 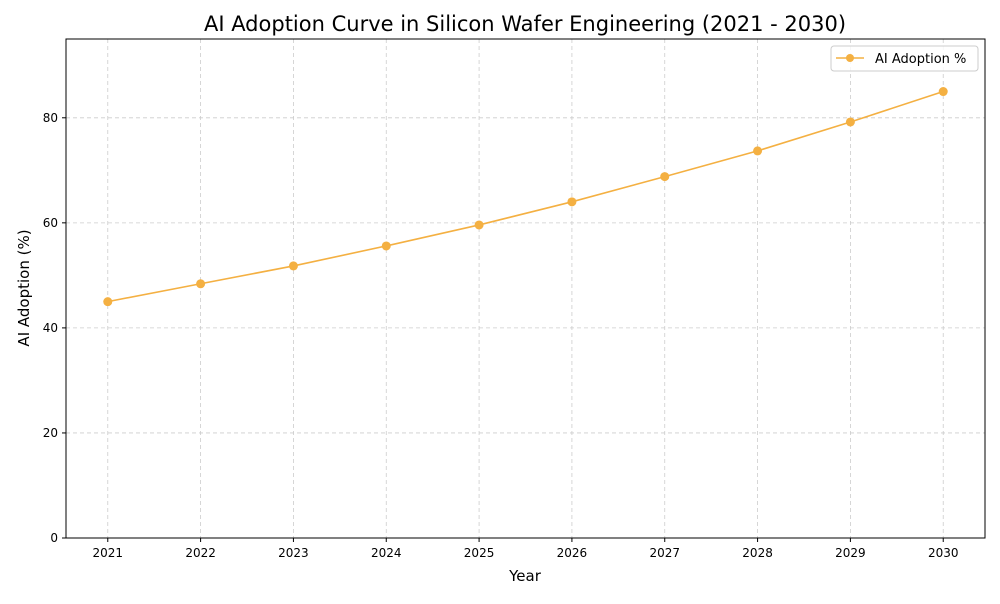 I want to click on y-tick-label: 0, so click(x=54, y=538).